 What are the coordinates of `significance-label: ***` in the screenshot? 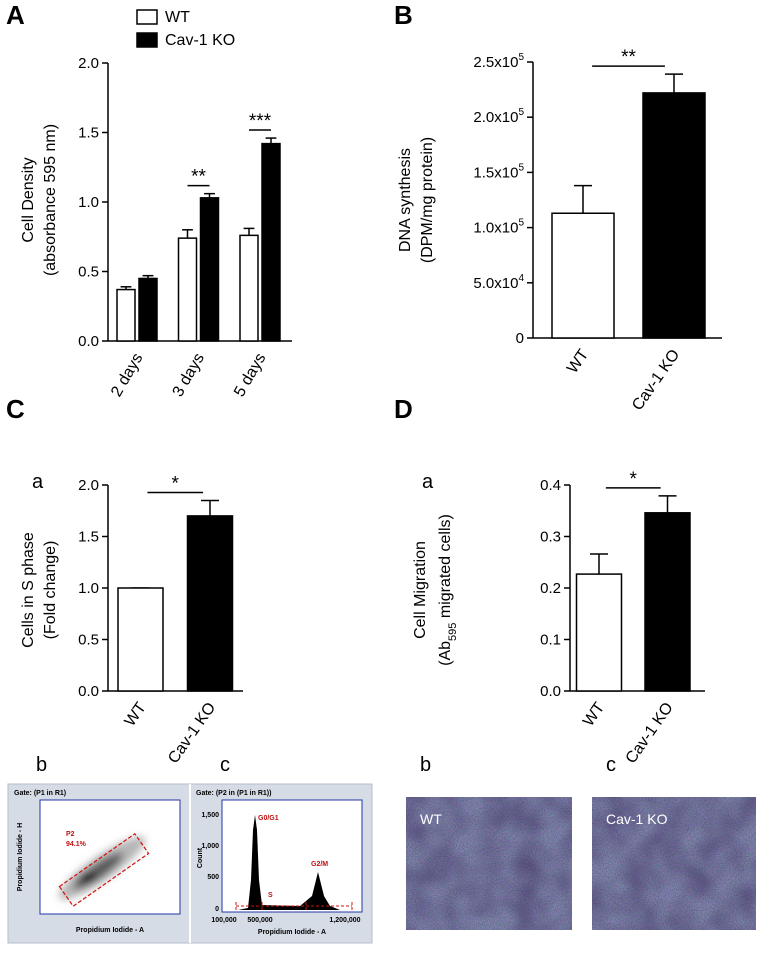 It's located at (260, 121).